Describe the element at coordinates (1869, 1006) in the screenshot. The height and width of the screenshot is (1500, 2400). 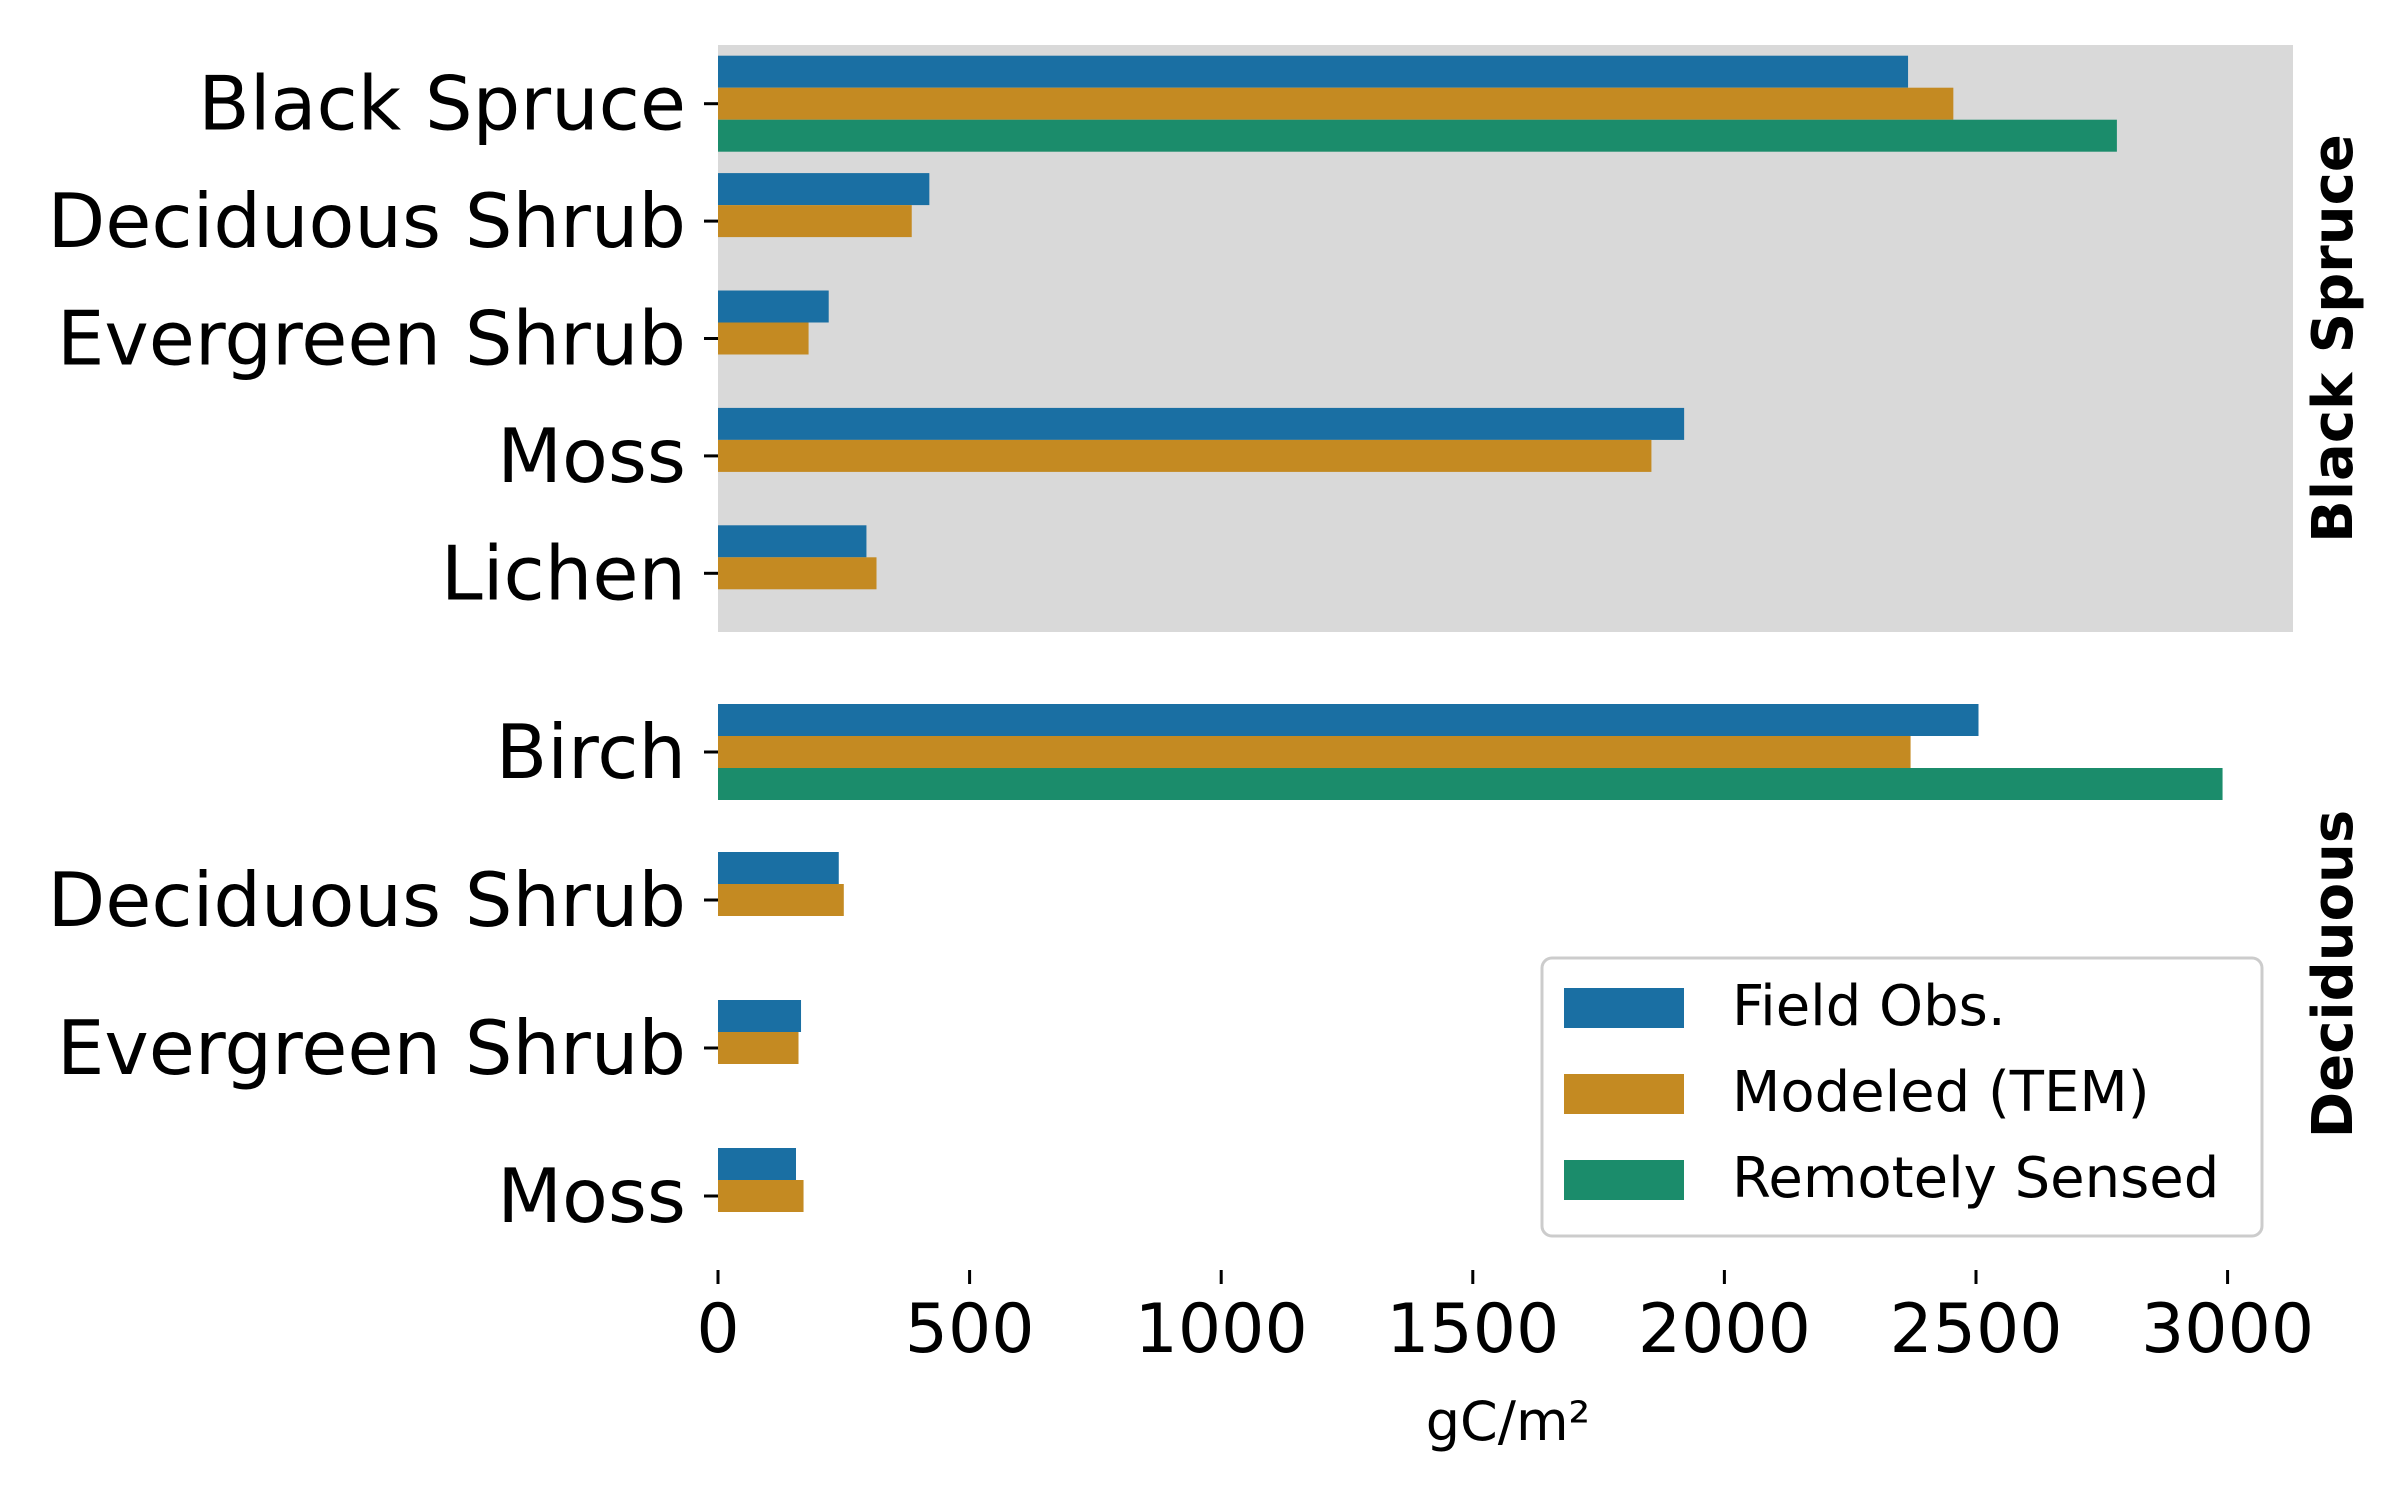
I see `legend-label: Field Obs.` at that location.